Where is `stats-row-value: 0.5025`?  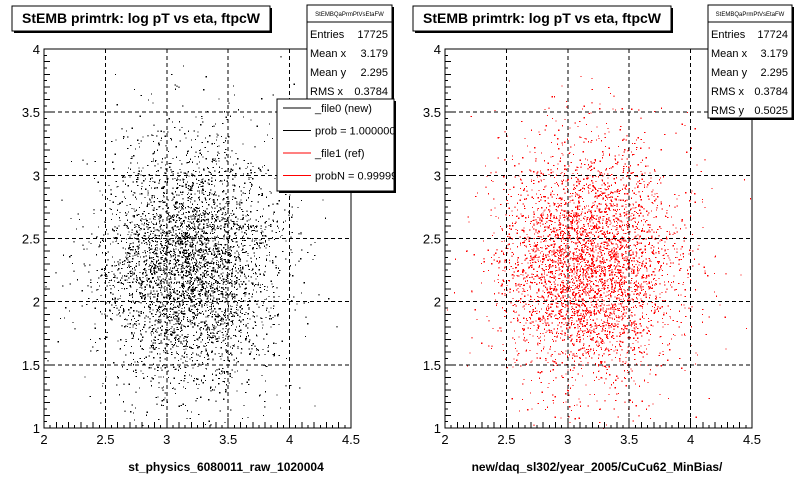 stats-row-value: 0.5025 is located at coordinates (771, 111).